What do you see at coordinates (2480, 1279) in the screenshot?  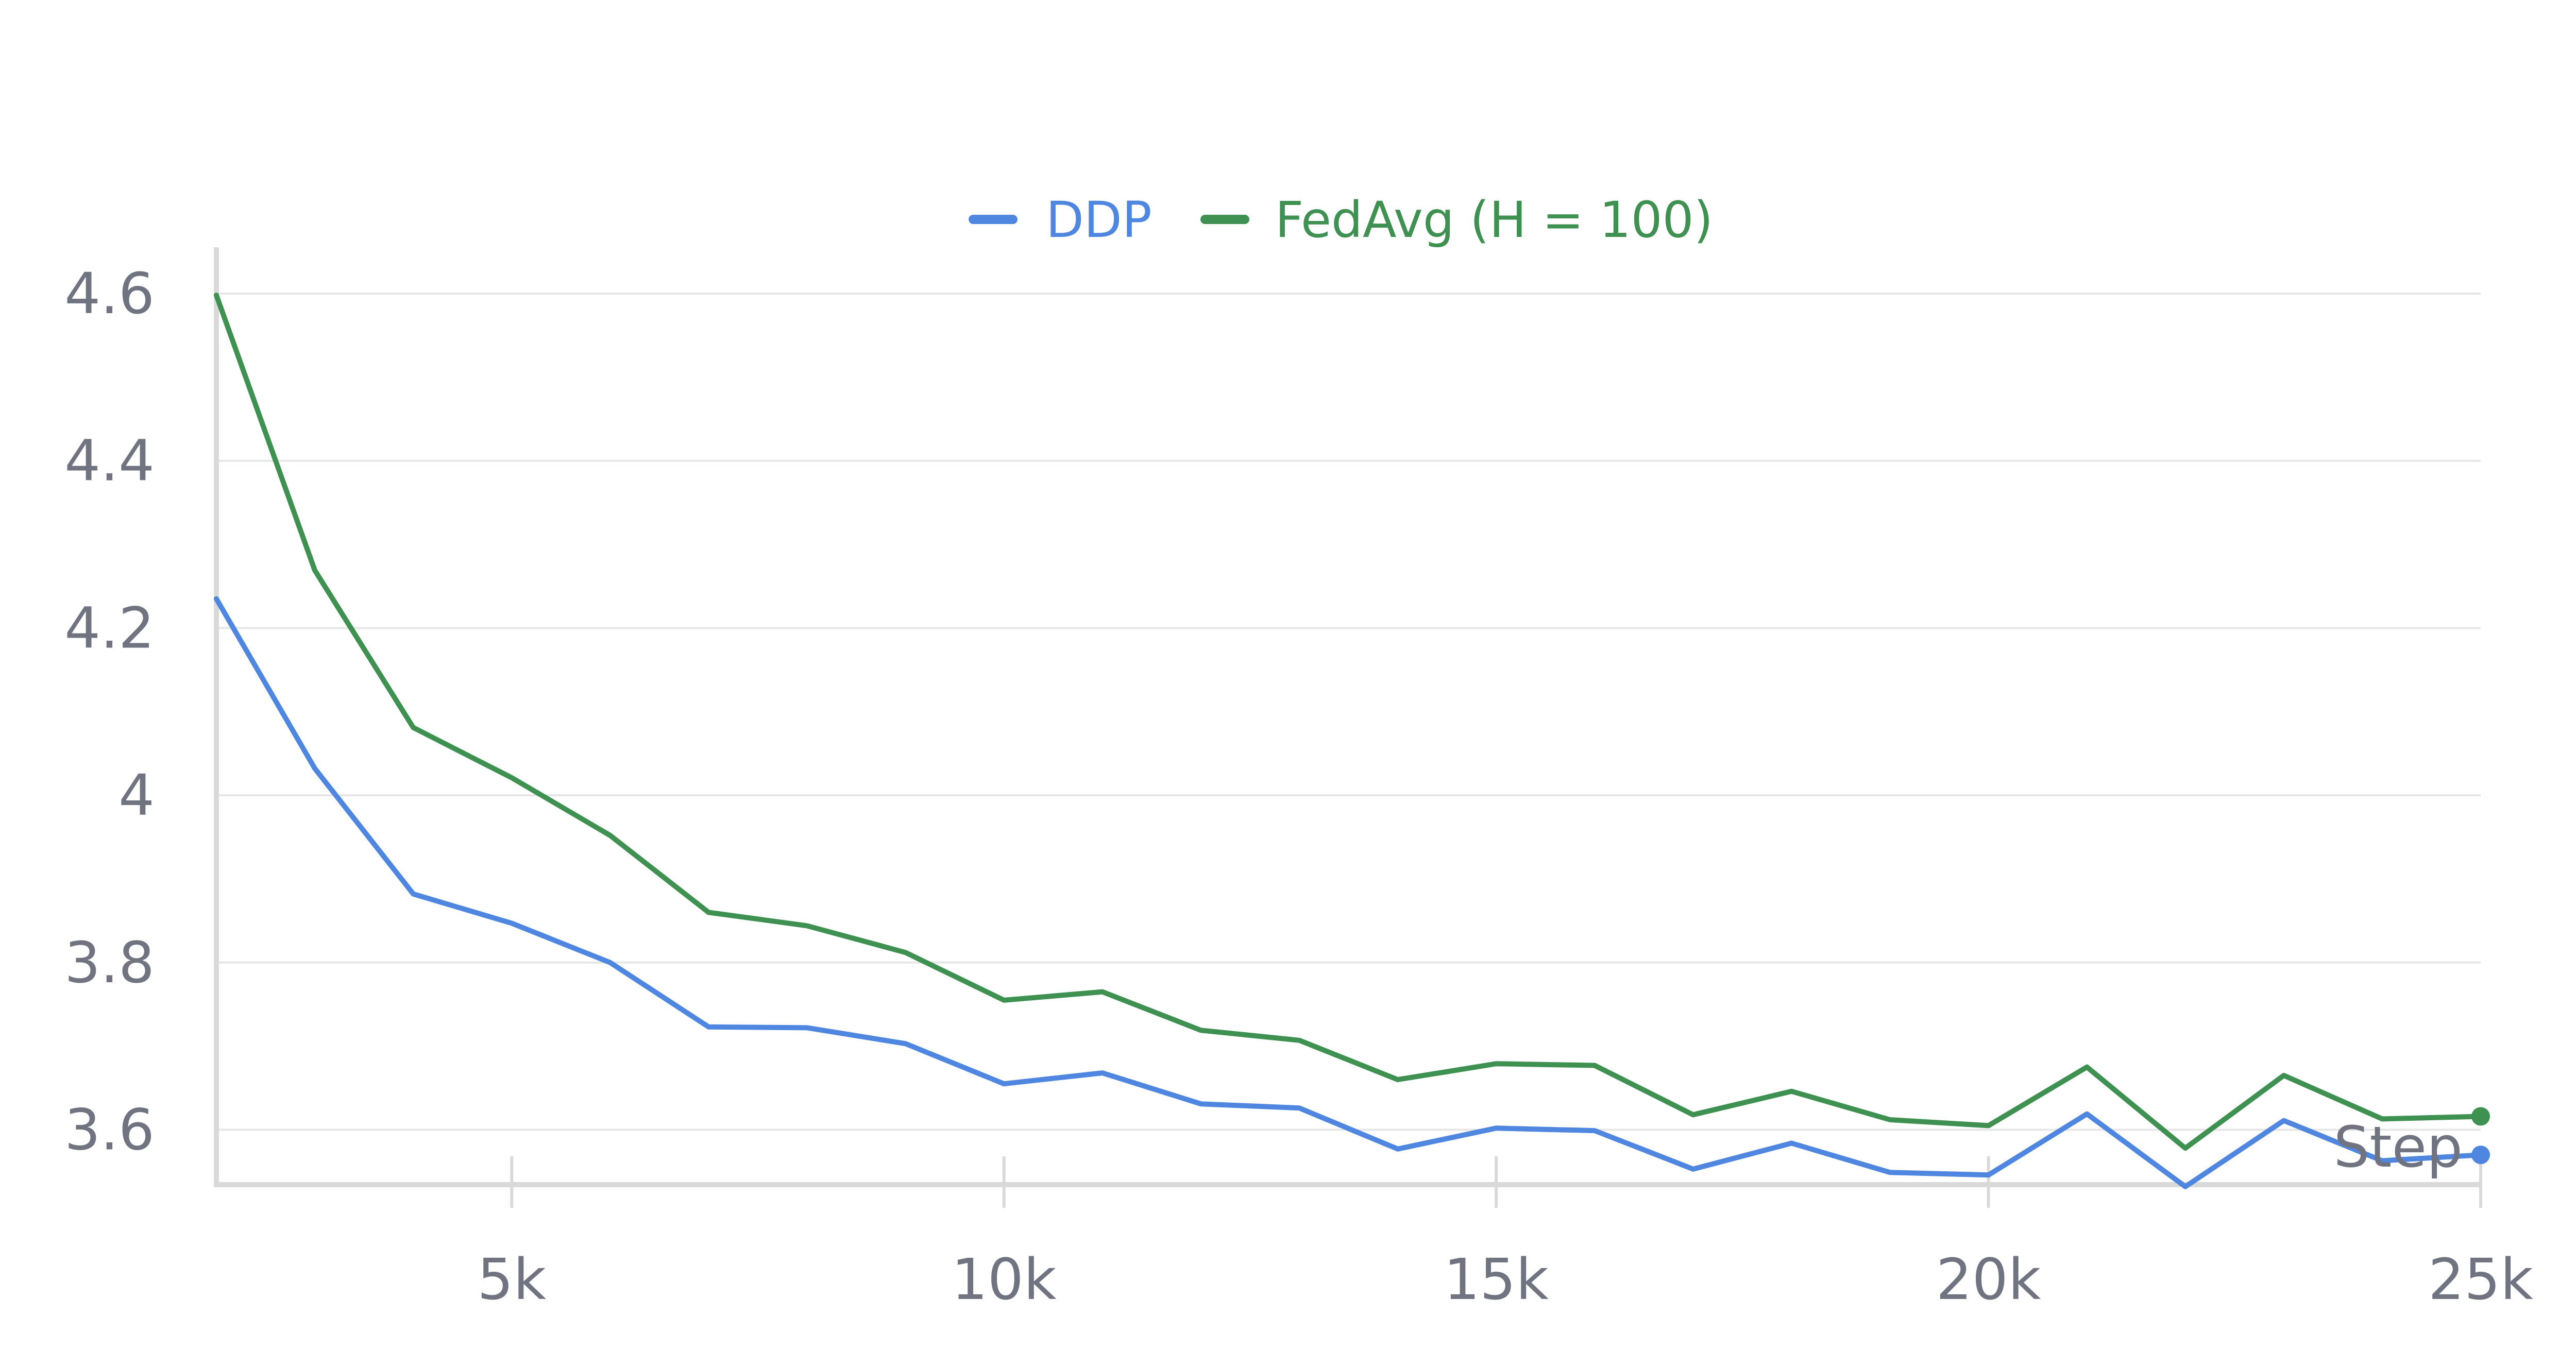 I see `x-tick-label: 25k` at bounding box center [2480, 1279].